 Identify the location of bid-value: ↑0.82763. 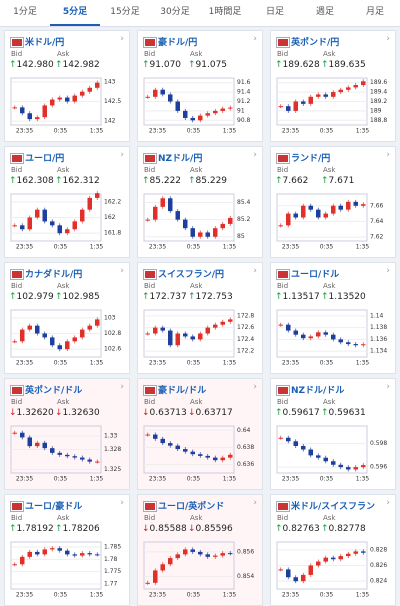
(297, 529).